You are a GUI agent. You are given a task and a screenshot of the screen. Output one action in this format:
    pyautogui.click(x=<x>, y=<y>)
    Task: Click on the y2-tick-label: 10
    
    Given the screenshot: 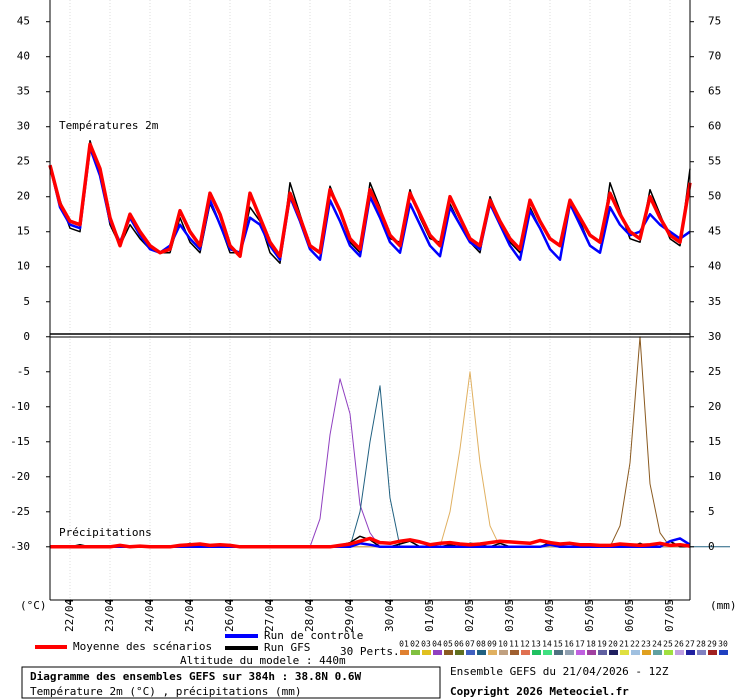 What is the action you would take?
    pyautogui.click(x=714, y=476)
    